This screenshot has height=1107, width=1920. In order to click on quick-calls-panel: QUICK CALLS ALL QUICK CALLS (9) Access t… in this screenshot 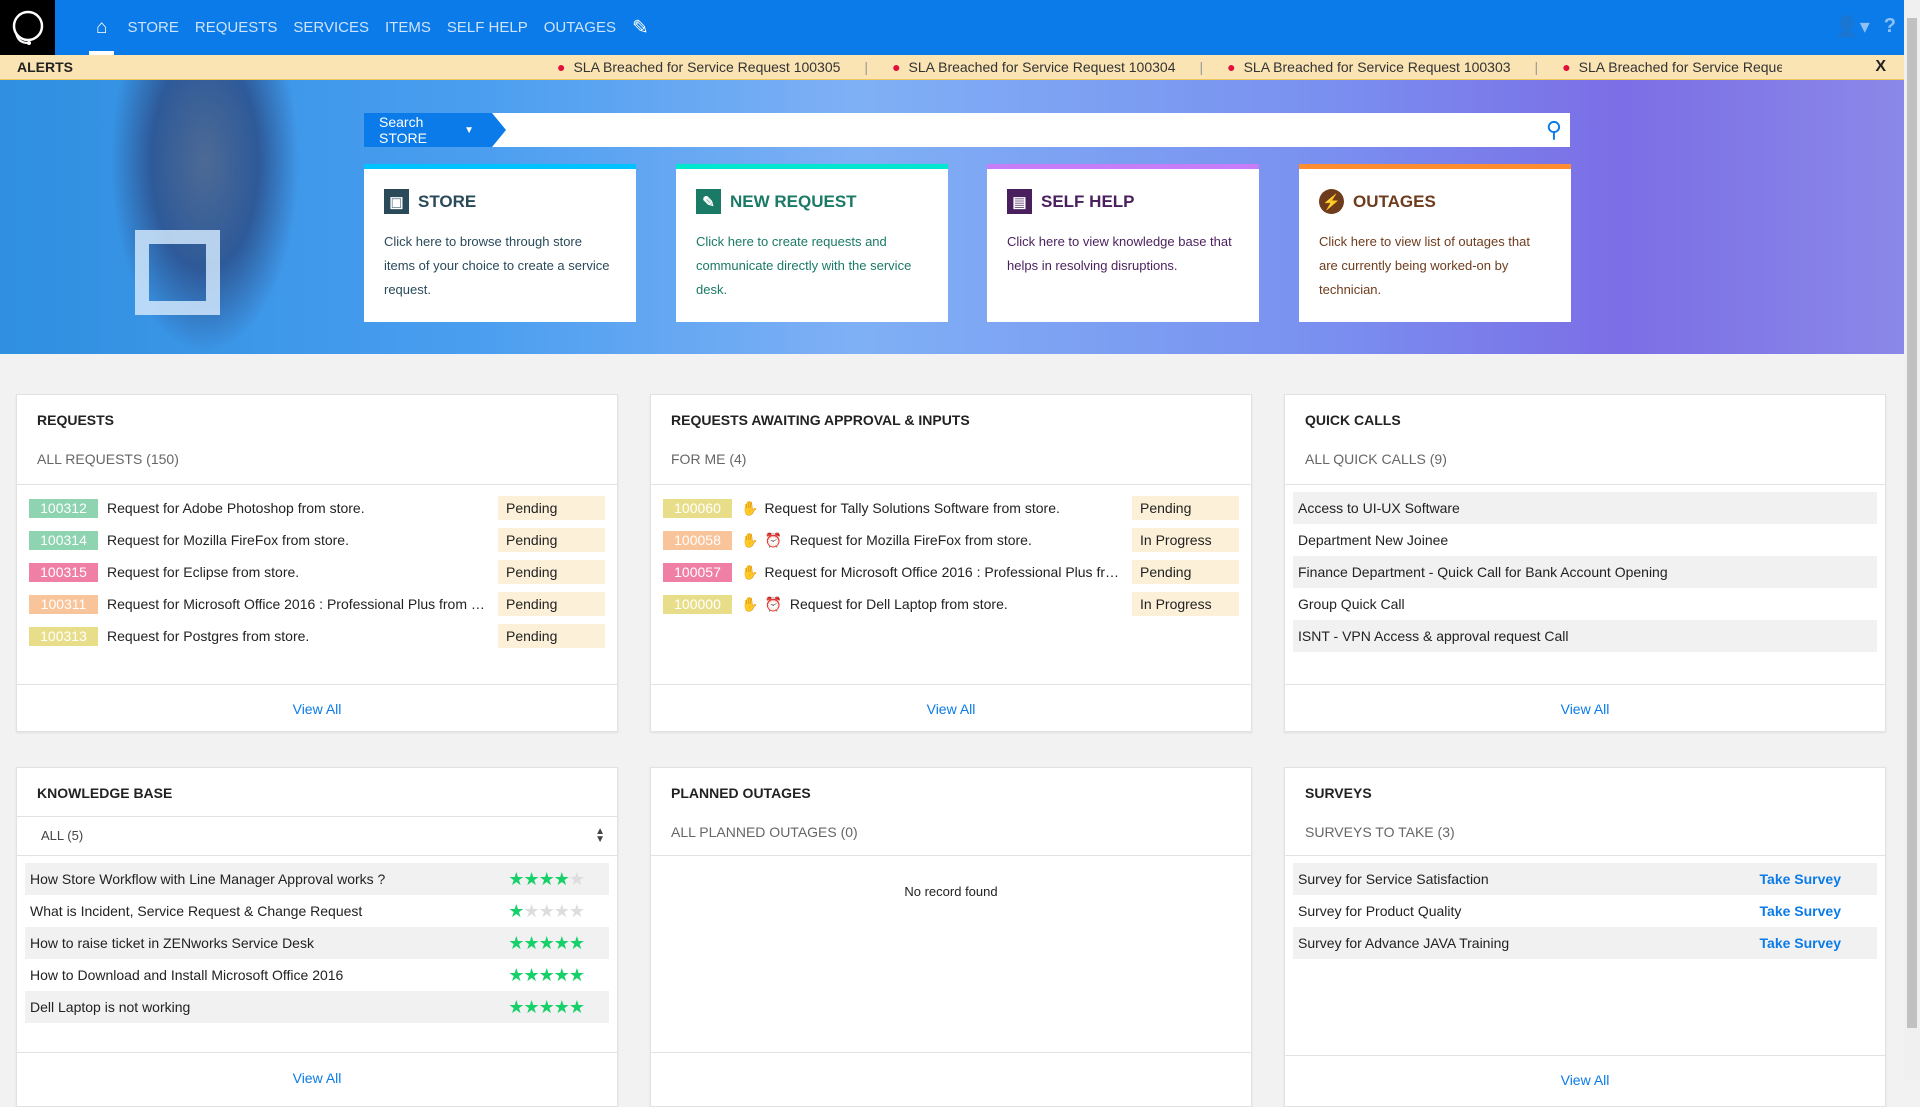, I will do `click(1585, 563)`.